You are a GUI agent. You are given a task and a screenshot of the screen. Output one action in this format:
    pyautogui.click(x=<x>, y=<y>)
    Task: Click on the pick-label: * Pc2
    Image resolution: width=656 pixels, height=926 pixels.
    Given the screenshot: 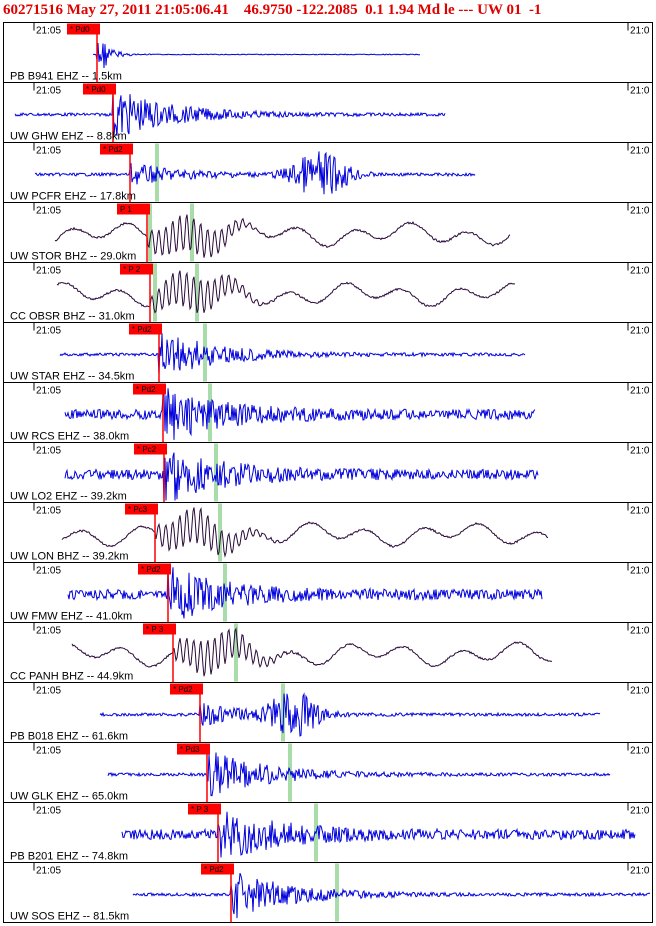 What is the action you would take?
    pyautogui.click(x=147, y=449)
    